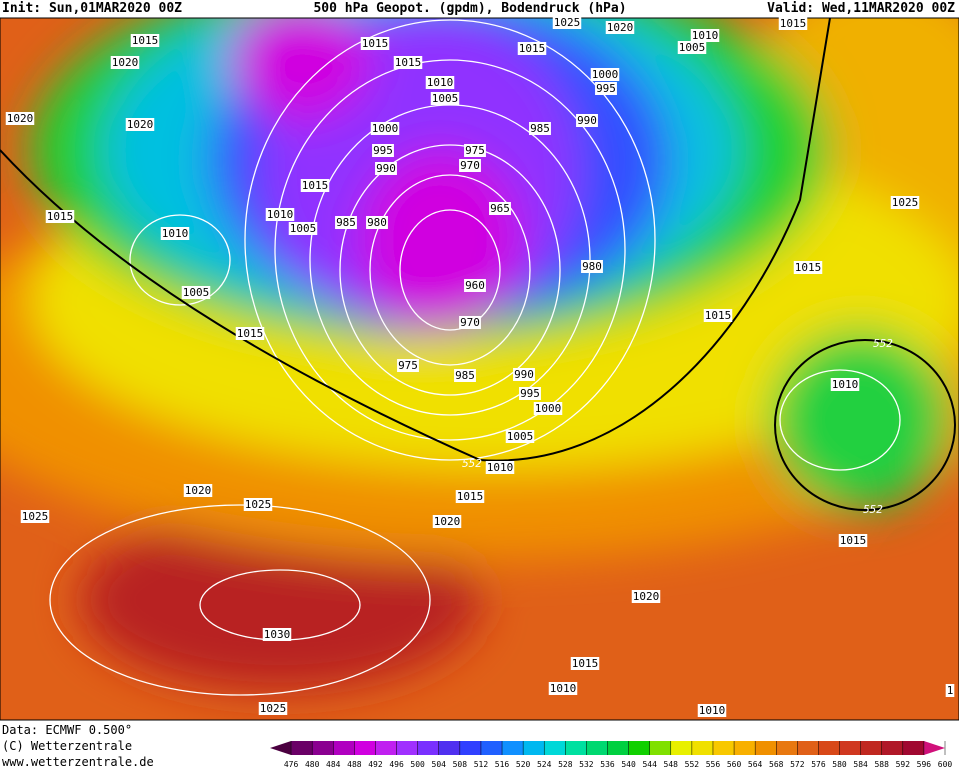  What do you see at coordinates (500, 208) in the screenshot?
I see `isobar-label: 965` at bounding box center [500, 208].